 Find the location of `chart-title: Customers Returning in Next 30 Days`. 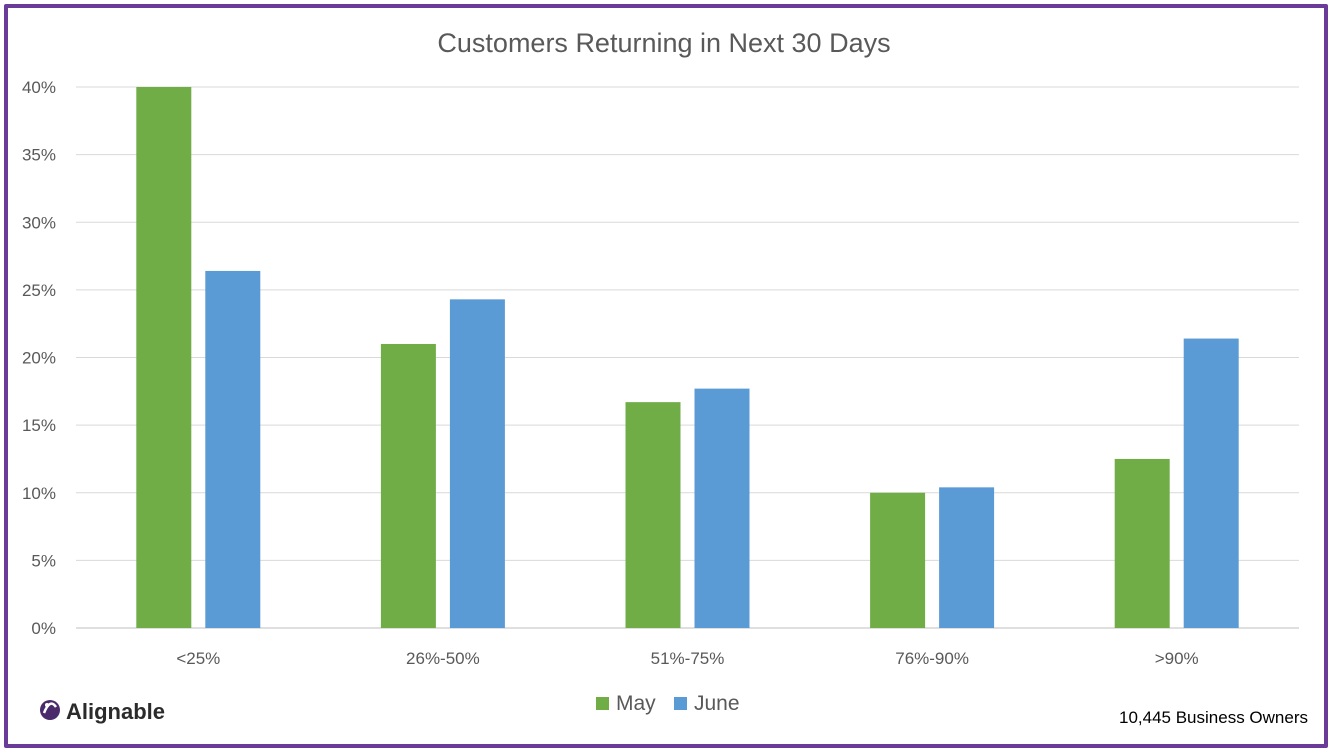

chart-title: Customers Returning in Next 30 Days is located at coordinates (663, 43).